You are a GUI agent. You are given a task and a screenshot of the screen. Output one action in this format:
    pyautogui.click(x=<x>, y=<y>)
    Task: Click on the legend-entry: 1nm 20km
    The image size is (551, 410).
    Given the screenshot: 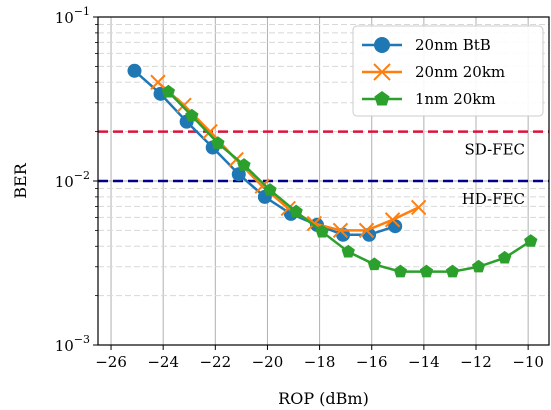 What is the action you would take?
    pyautogui.click(x=429, y=99)
    